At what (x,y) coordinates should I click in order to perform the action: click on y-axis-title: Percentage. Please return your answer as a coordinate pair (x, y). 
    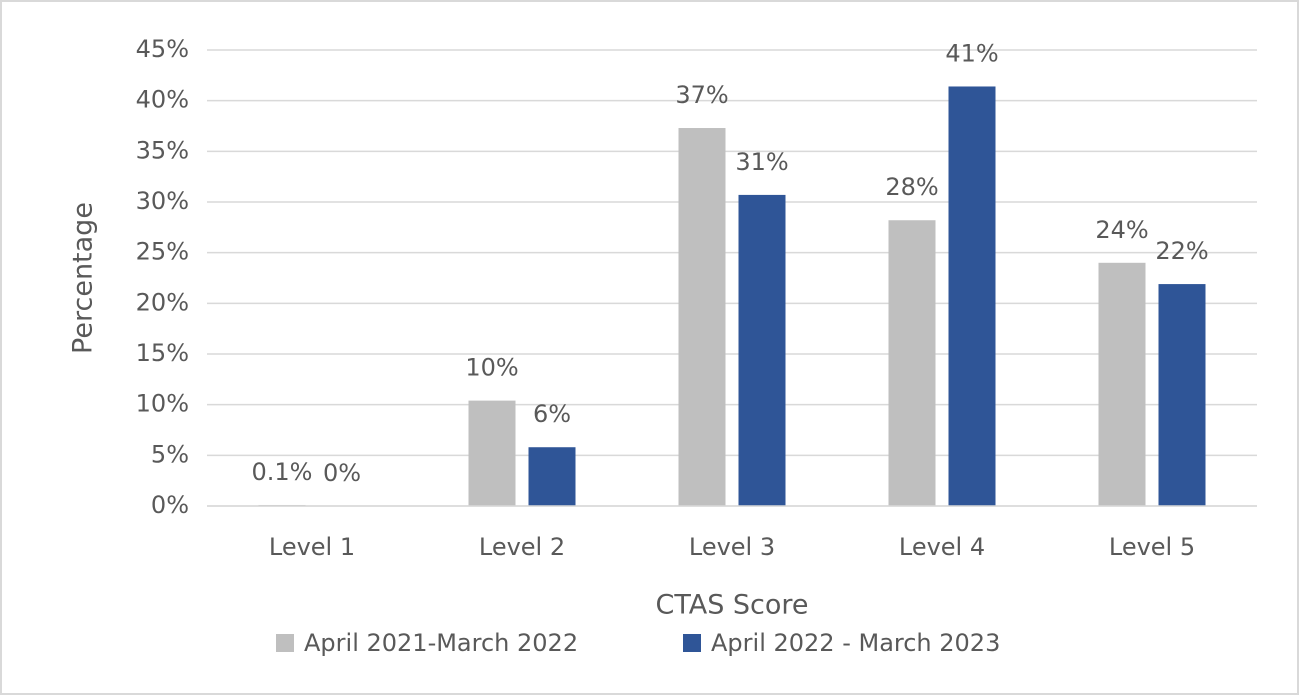
    Looking at the image, I should click on (83, 278).